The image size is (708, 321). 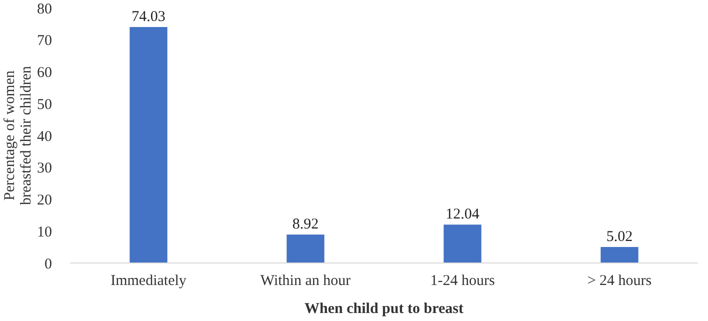 What do you see at coordinates (44, 104) in the screenshot?
I see `y-tick-label: 50` at bounding box center [44, 104].